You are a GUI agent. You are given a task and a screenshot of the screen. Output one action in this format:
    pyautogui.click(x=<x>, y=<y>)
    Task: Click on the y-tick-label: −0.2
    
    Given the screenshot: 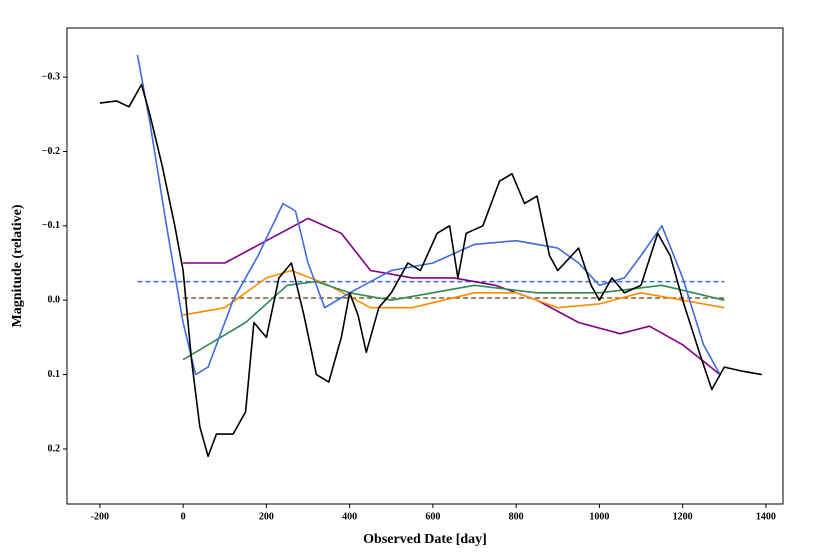 What is the action you would take?
    pyautogui.click(x=51, y=151)
    